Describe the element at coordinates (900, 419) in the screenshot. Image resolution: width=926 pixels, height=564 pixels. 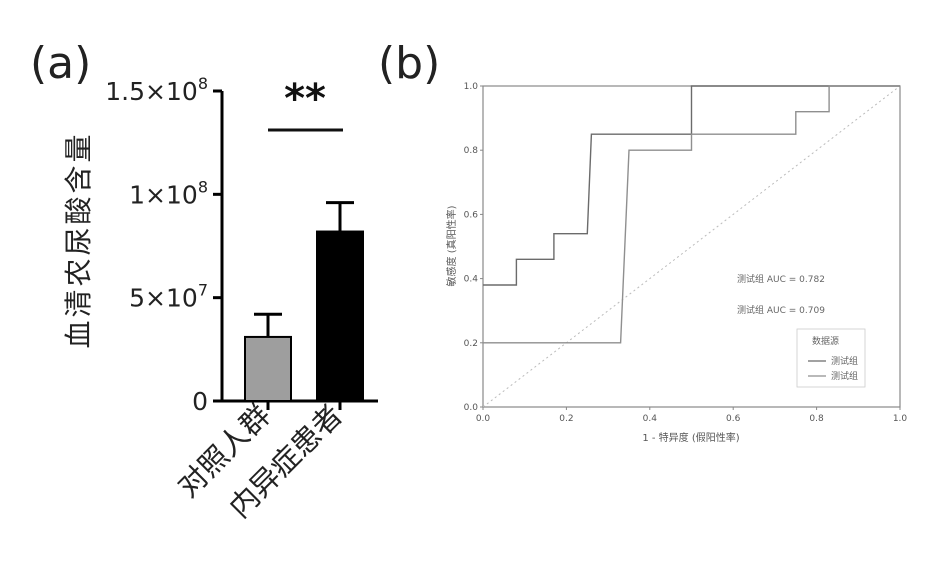
I see `x-tick-label: 1.0` at that location.